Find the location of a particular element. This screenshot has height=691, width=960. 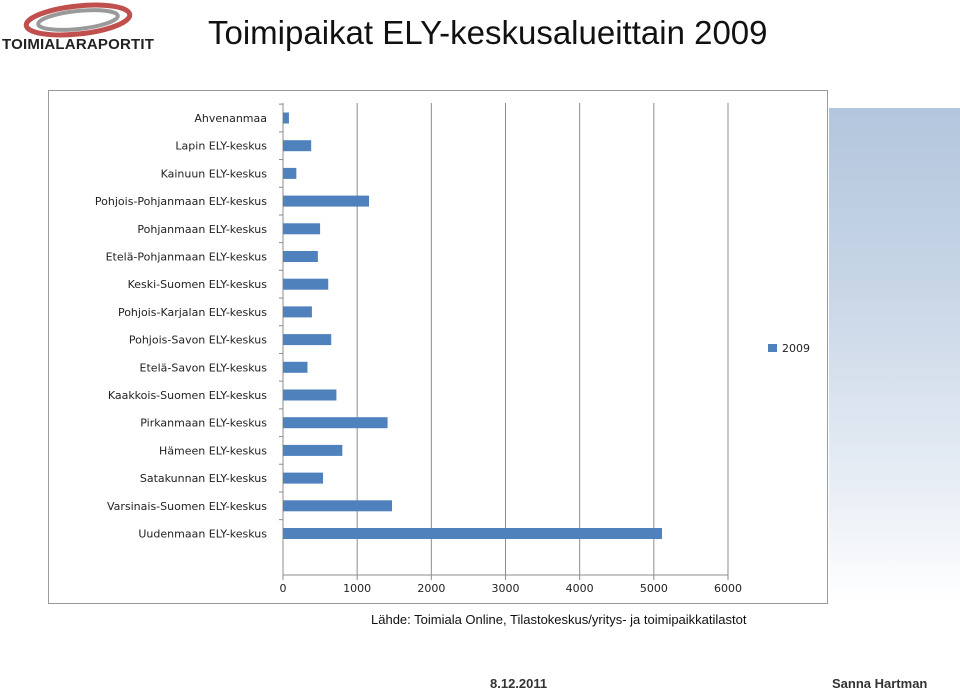

logo: TOIMIALARAPORTIT is located at coordinates (85, 30).